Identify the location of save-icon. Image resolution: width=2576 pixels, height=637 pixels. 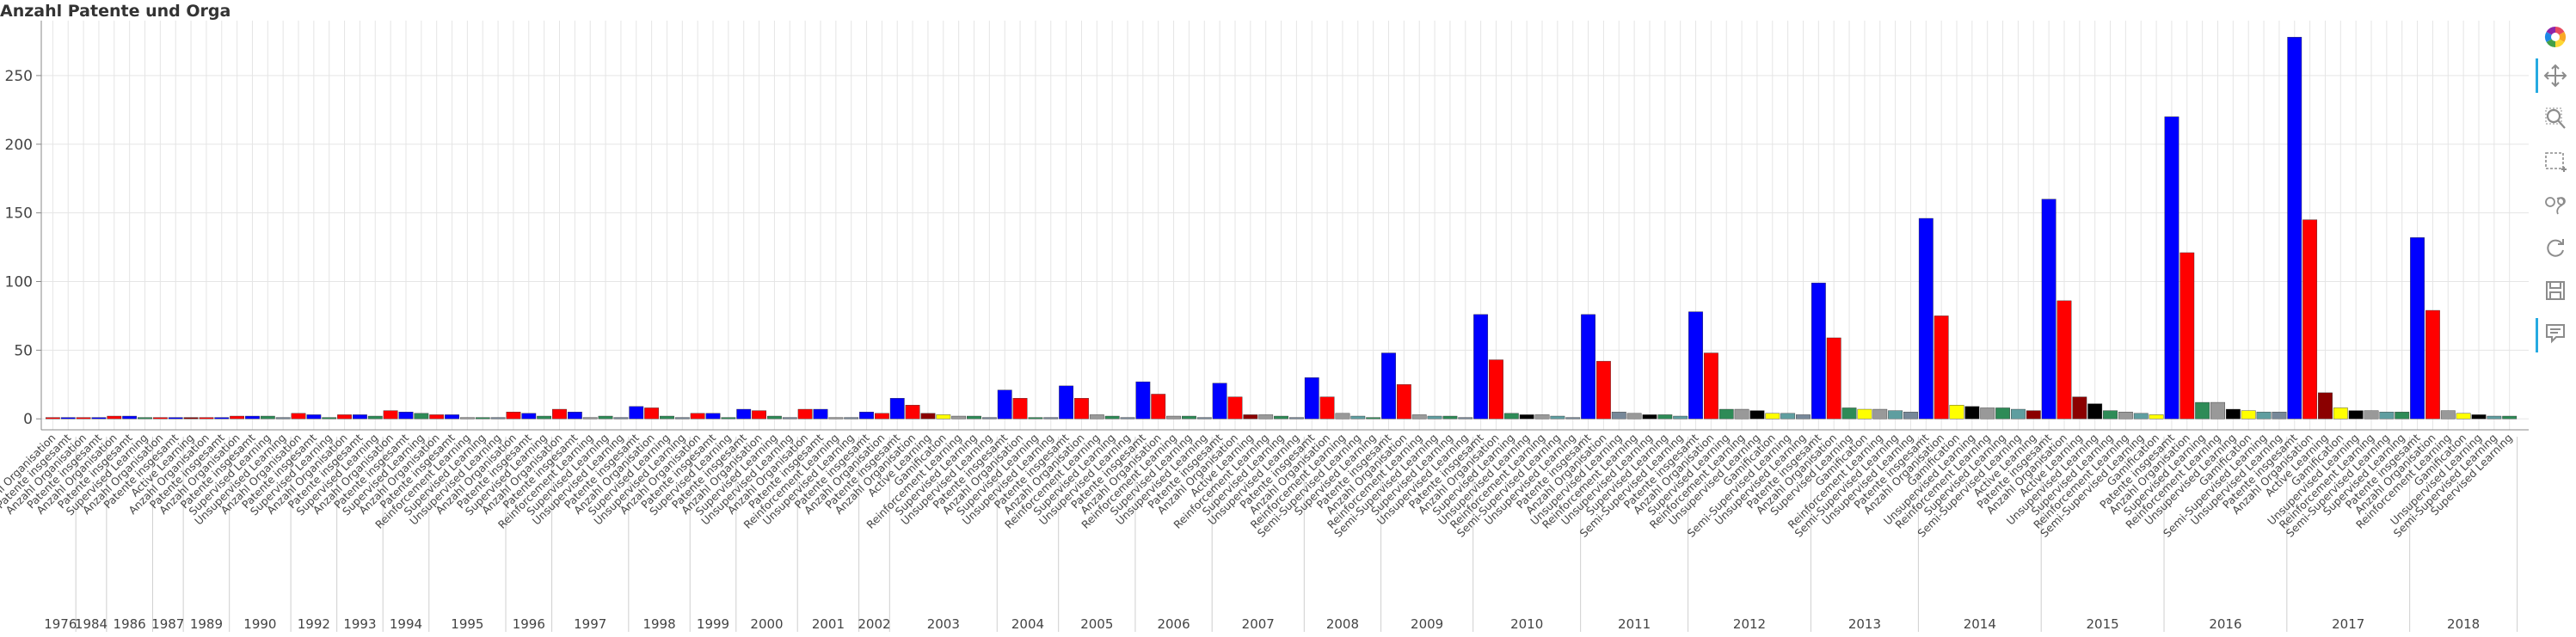
(2555, 290).